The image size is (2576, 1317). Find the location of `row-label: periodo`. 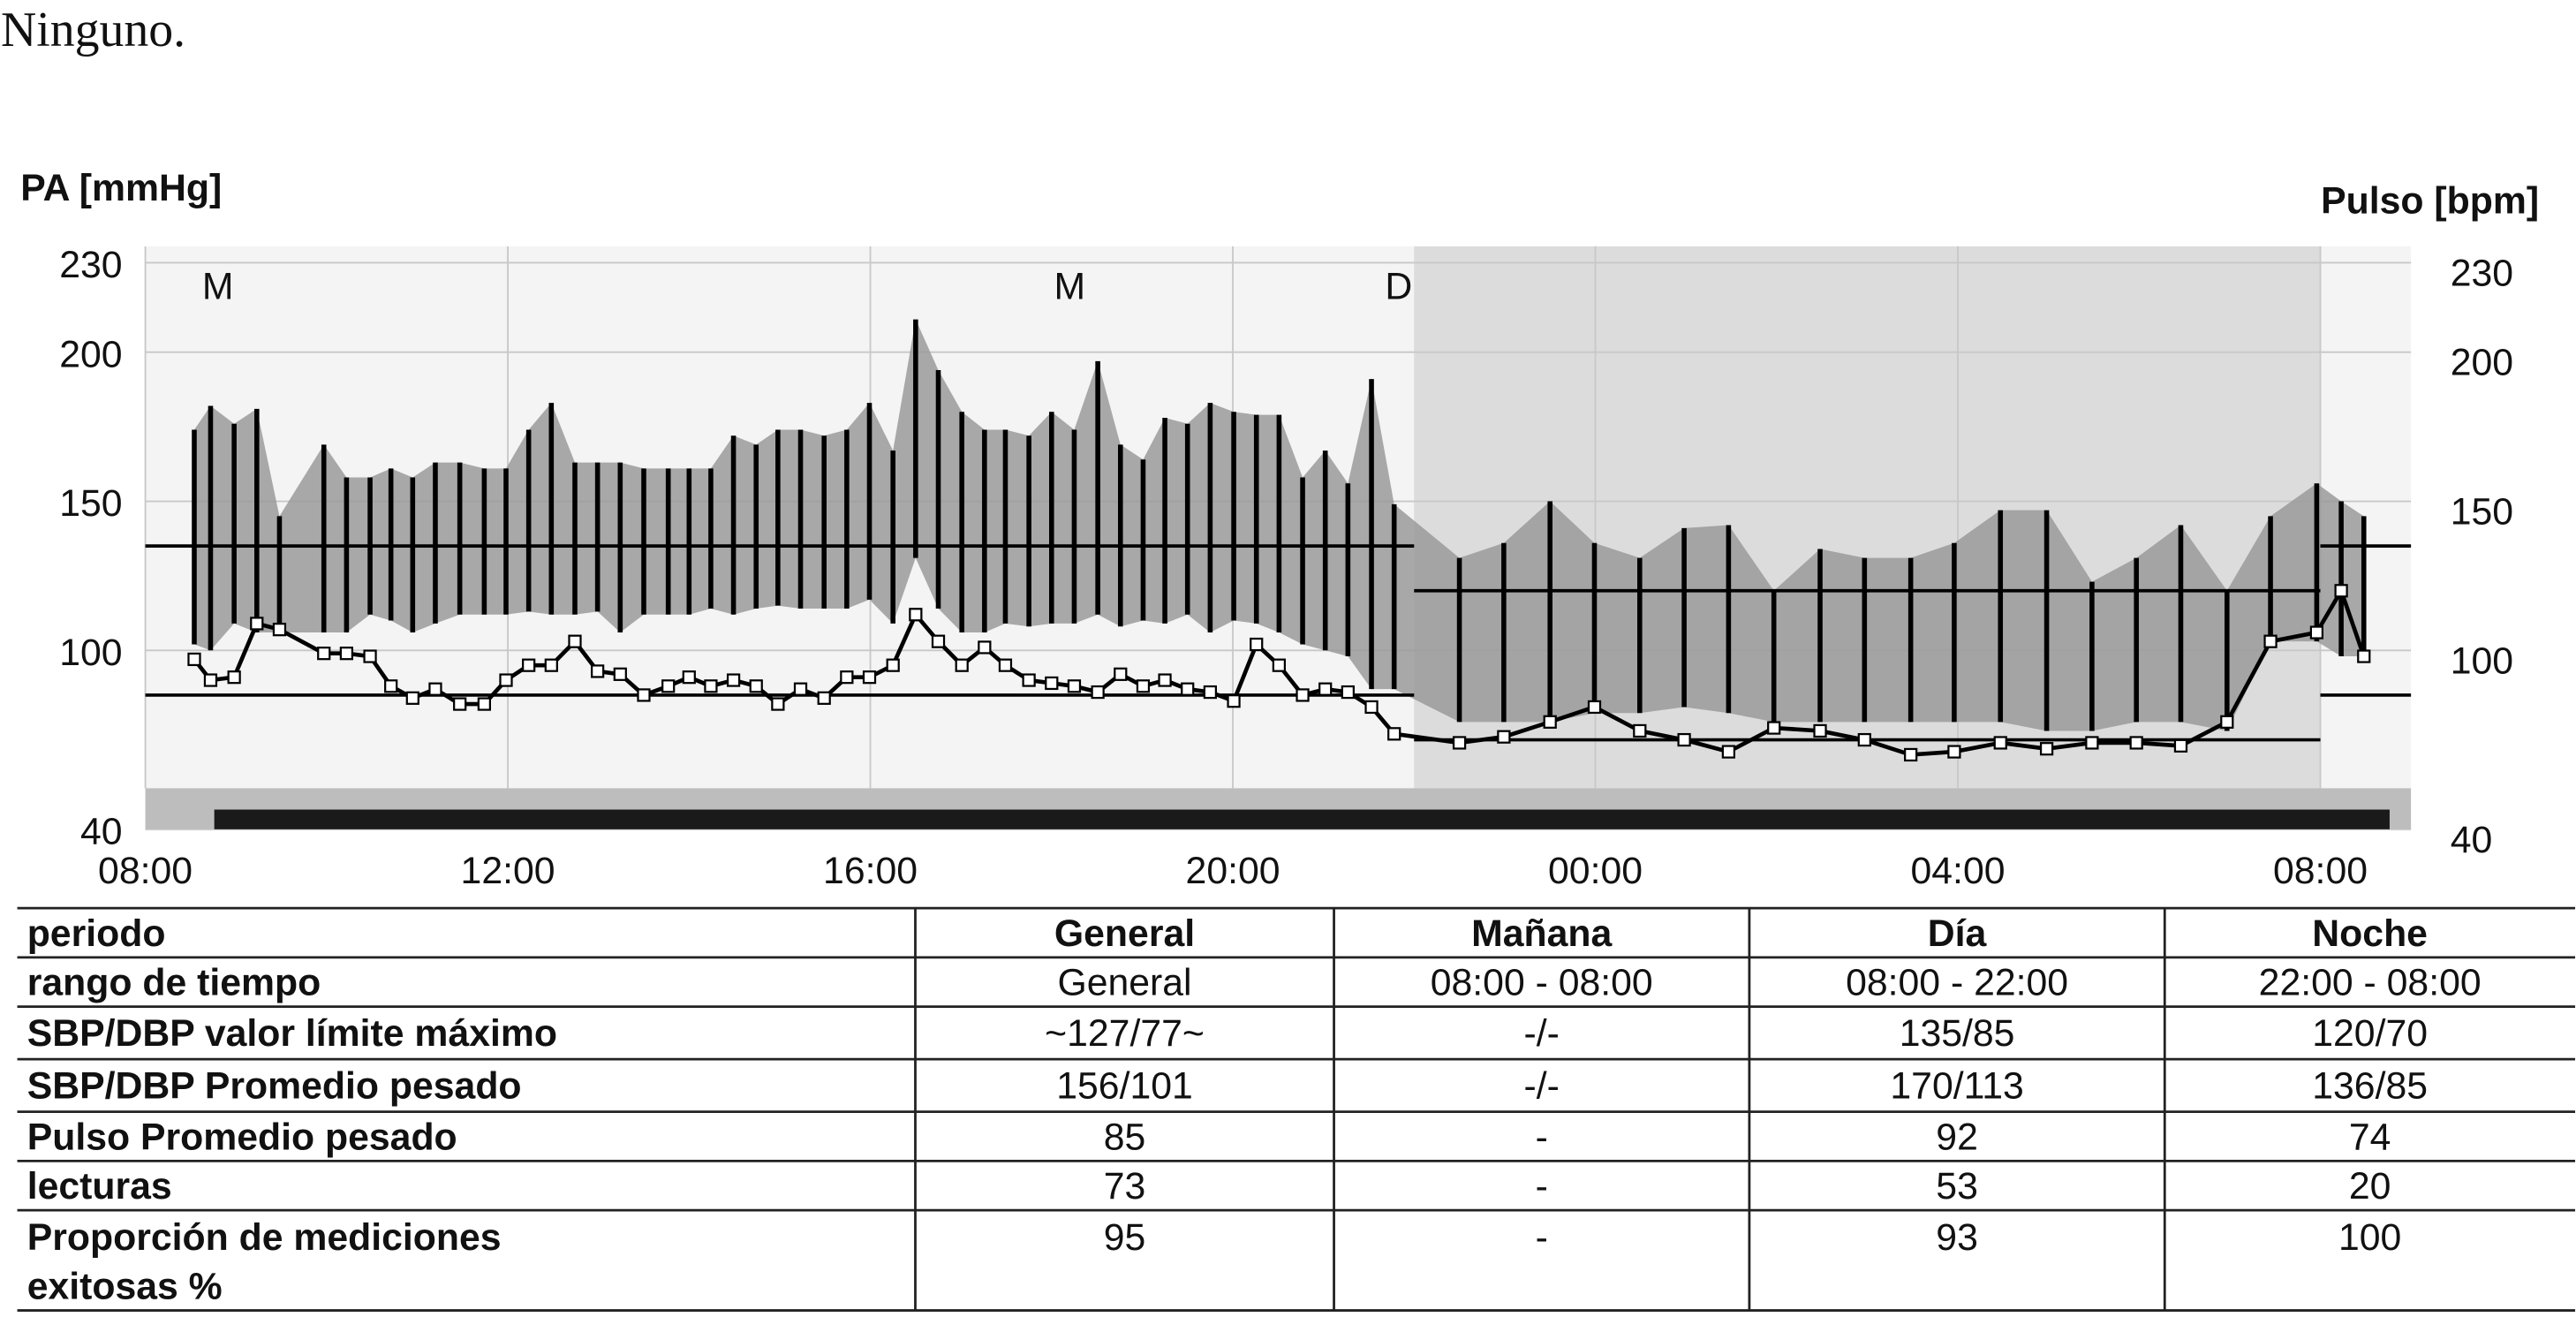

row-label: periodo is located at coordinates (96, 934).